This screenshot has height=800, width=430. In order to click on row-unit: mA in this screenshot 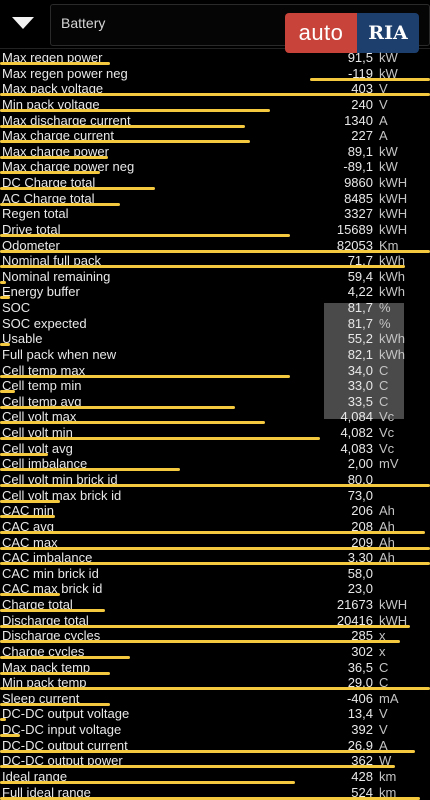, I will do `click(389, 698)`.